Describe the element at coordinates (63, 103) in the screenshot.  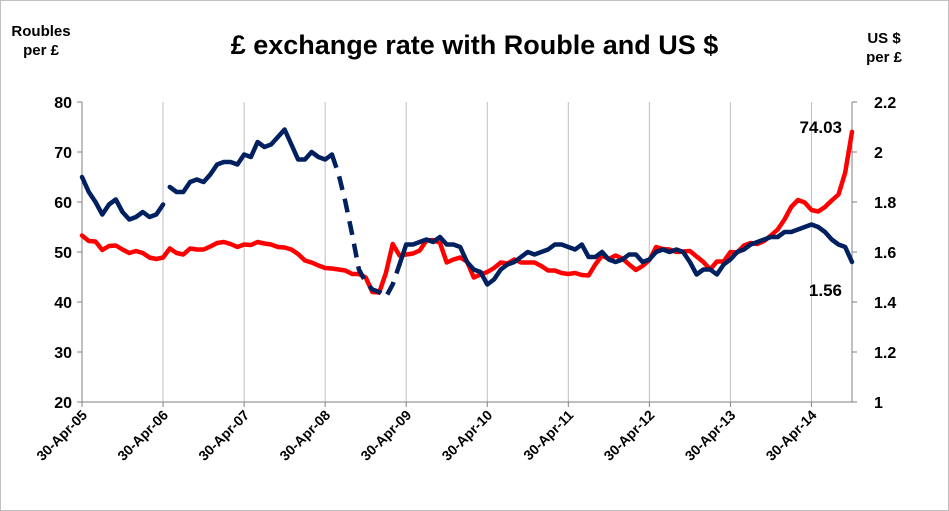
I see `left-tick-label: 80` at that location.